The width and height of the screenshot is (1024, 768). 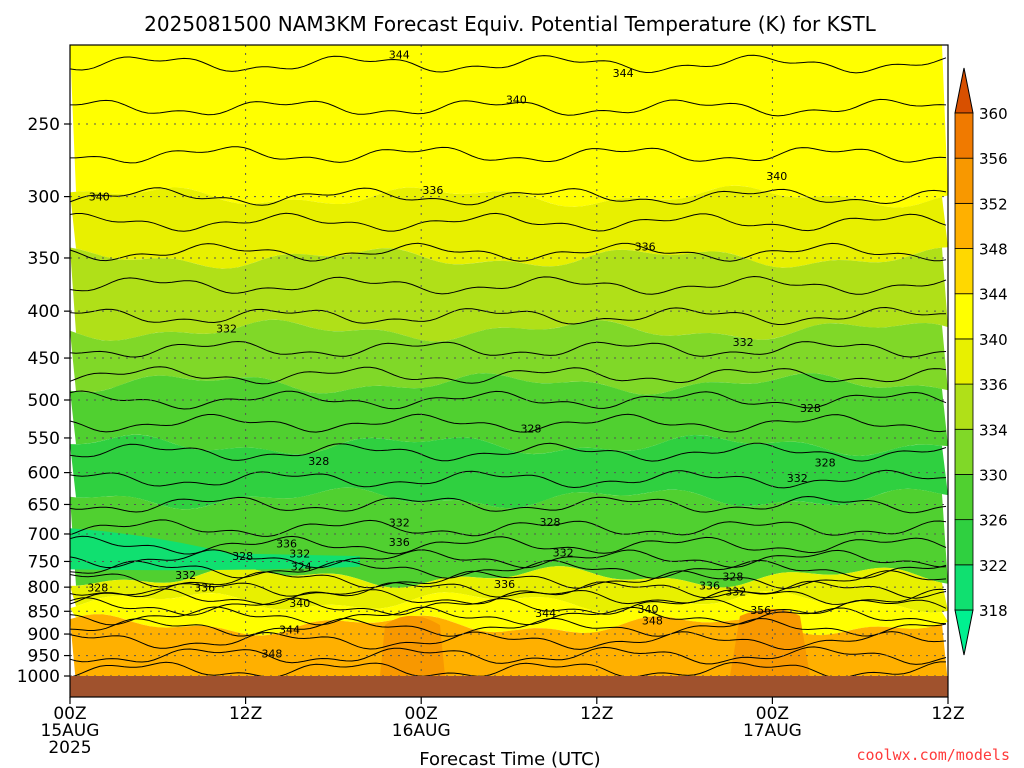 I want to click on y-tick-label: 650, so click(x=44, y=505).